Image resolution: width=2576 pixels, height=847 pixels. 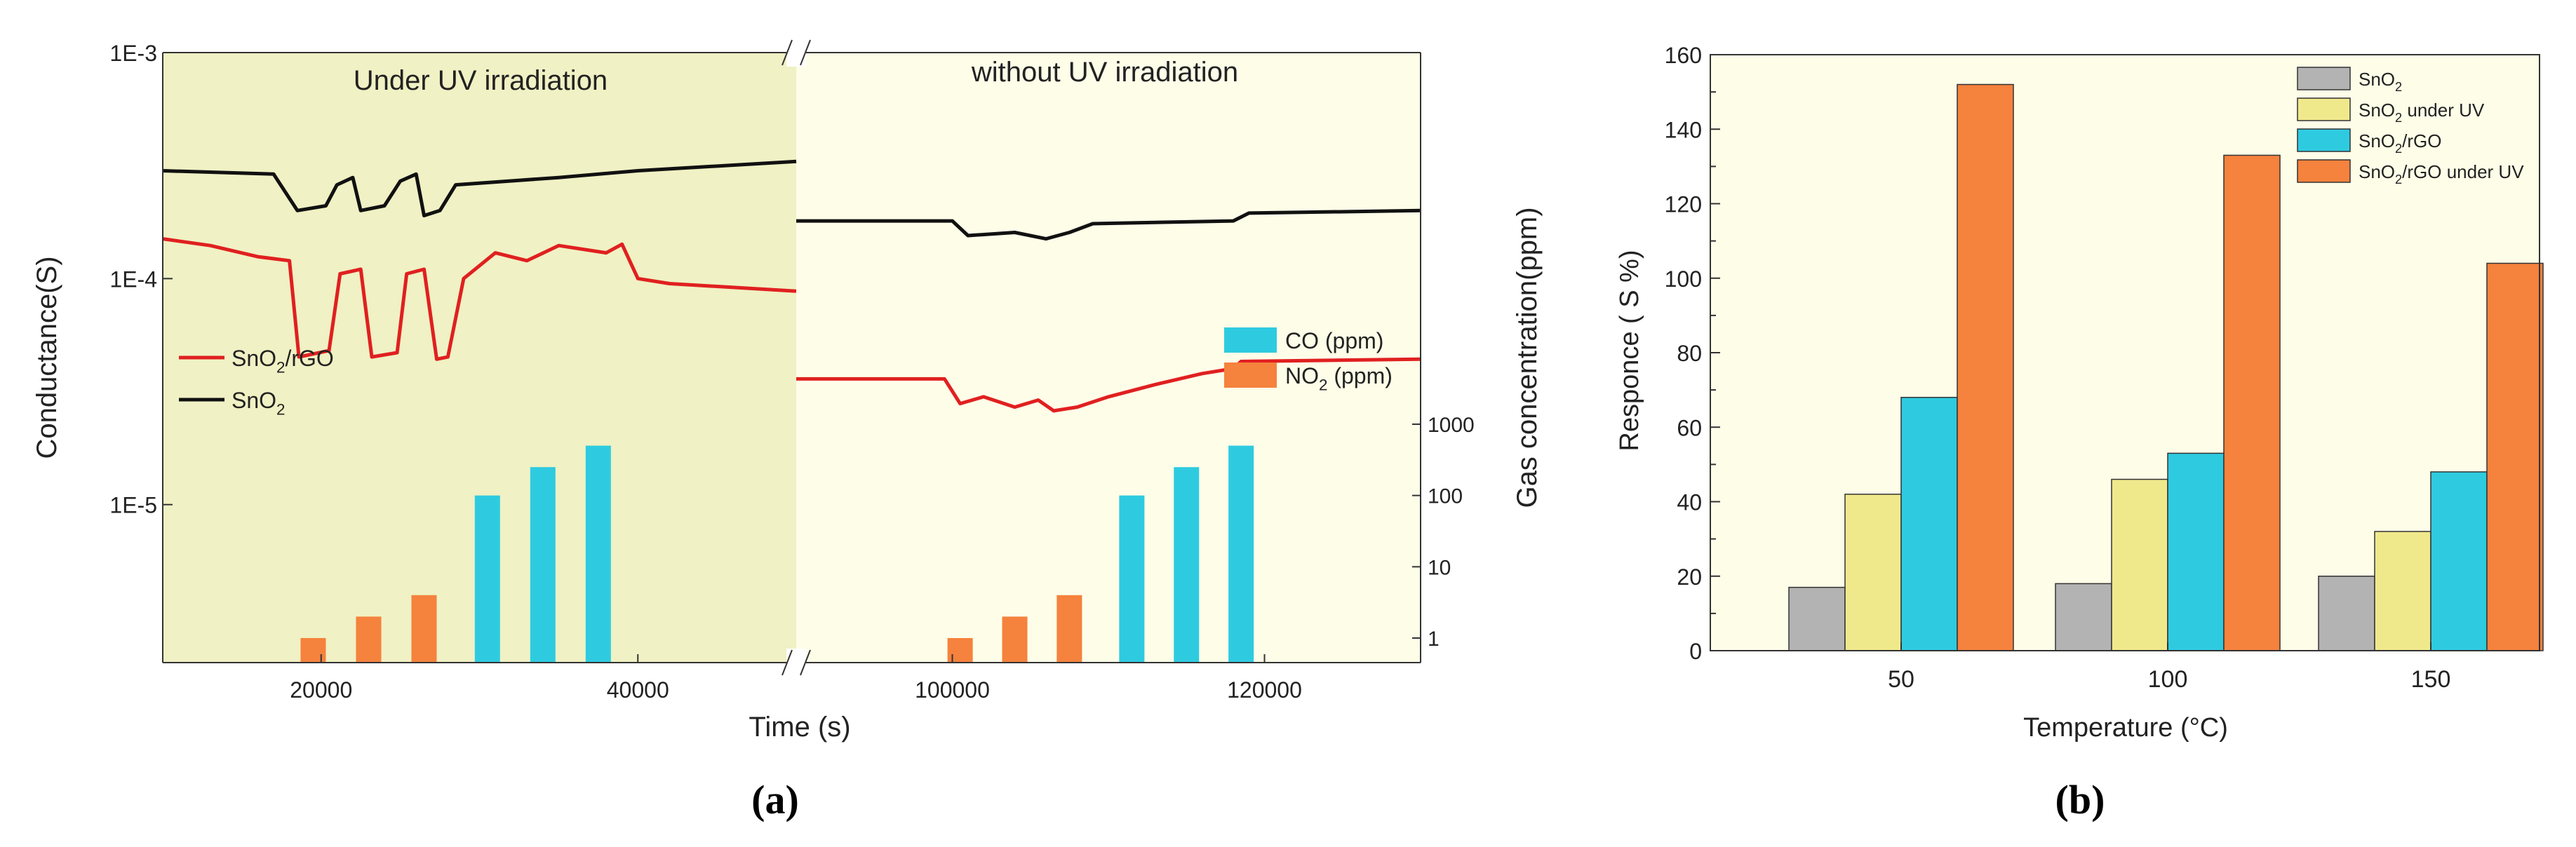 What do you see at coordinates (1308, 360) in the screenshot?
I see `bar-legend: CO (ppm) NO2 (ppm)` at bounding box center [1308, 360].